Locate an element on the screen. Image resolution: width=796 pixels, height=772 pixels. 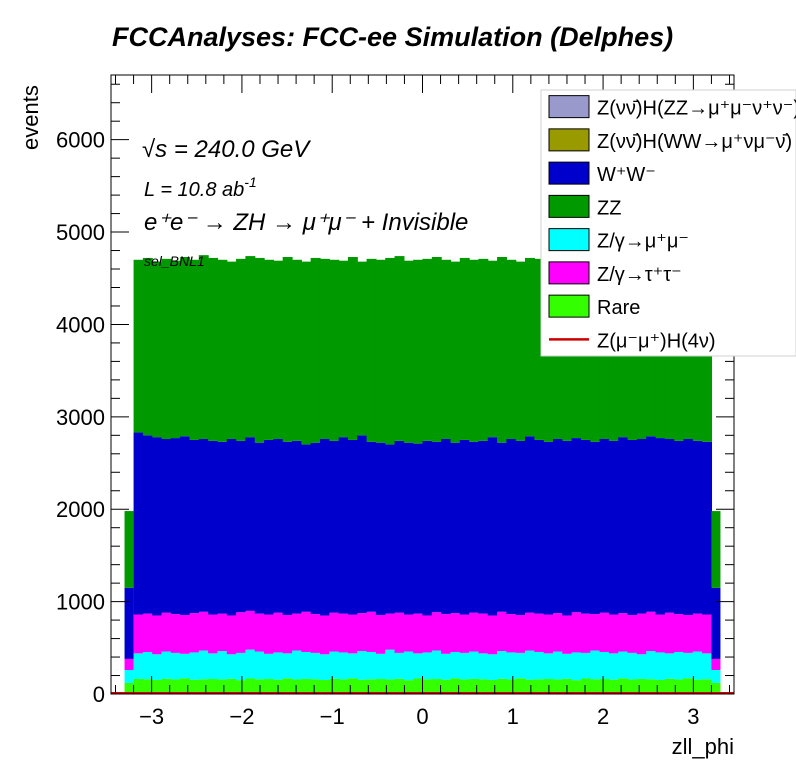
x-tick-label: −1 is located at coordinates (332, 716).